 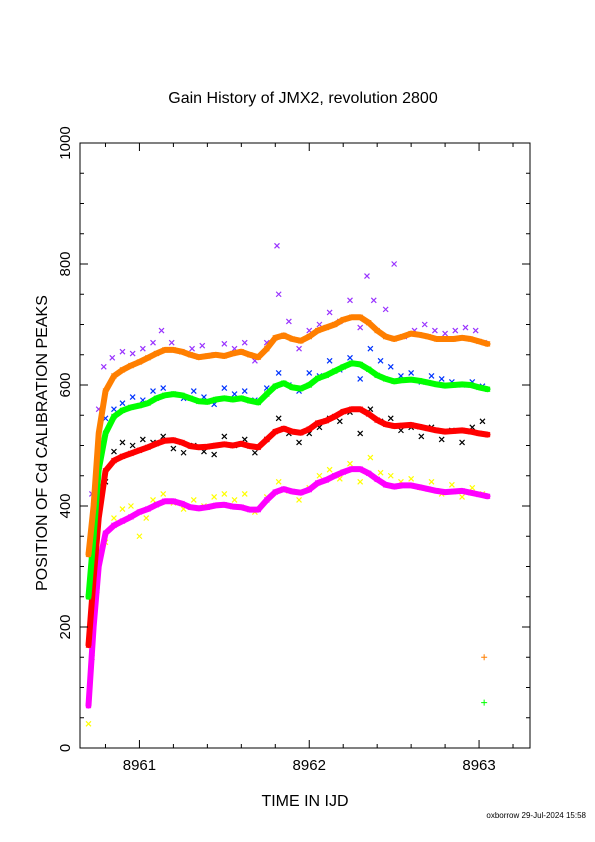 What do you see at coordinates (484, 657) in the screenshot?
I see `orange-plus-series` at bounding box center [484, 657].